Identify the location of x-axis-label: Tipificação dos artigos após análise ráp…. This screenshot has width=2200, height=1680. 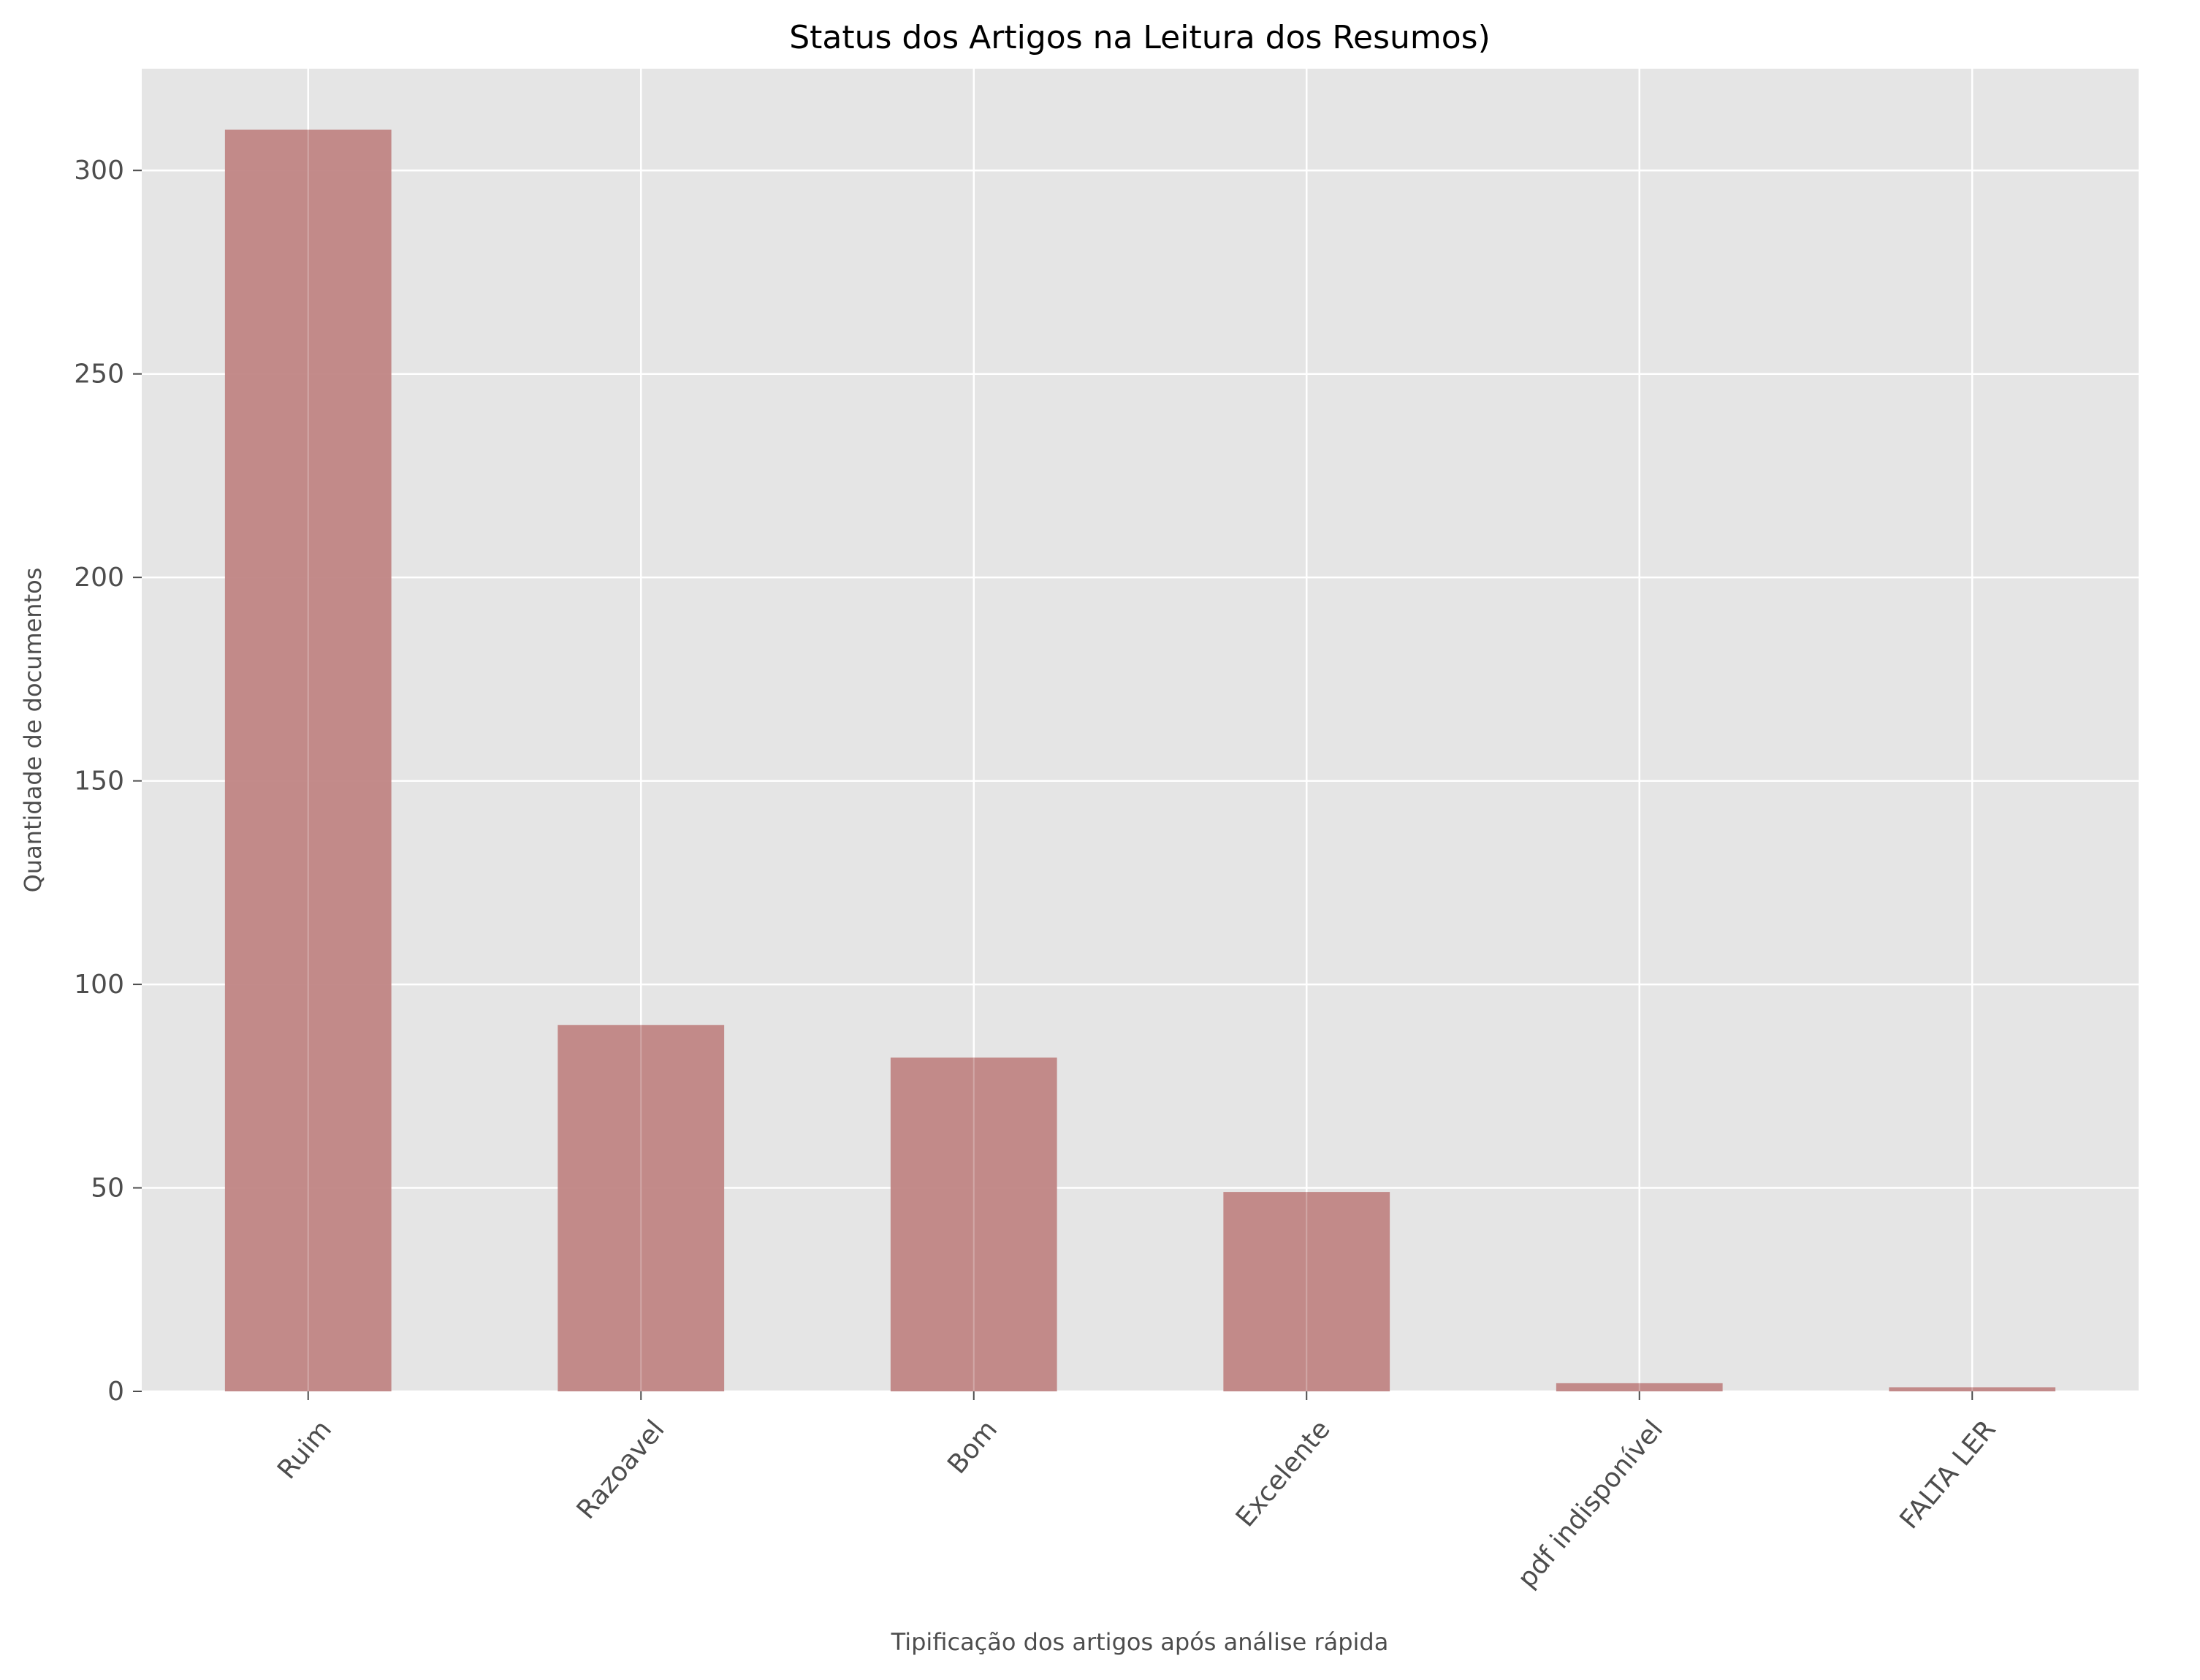
(1140, 1642).